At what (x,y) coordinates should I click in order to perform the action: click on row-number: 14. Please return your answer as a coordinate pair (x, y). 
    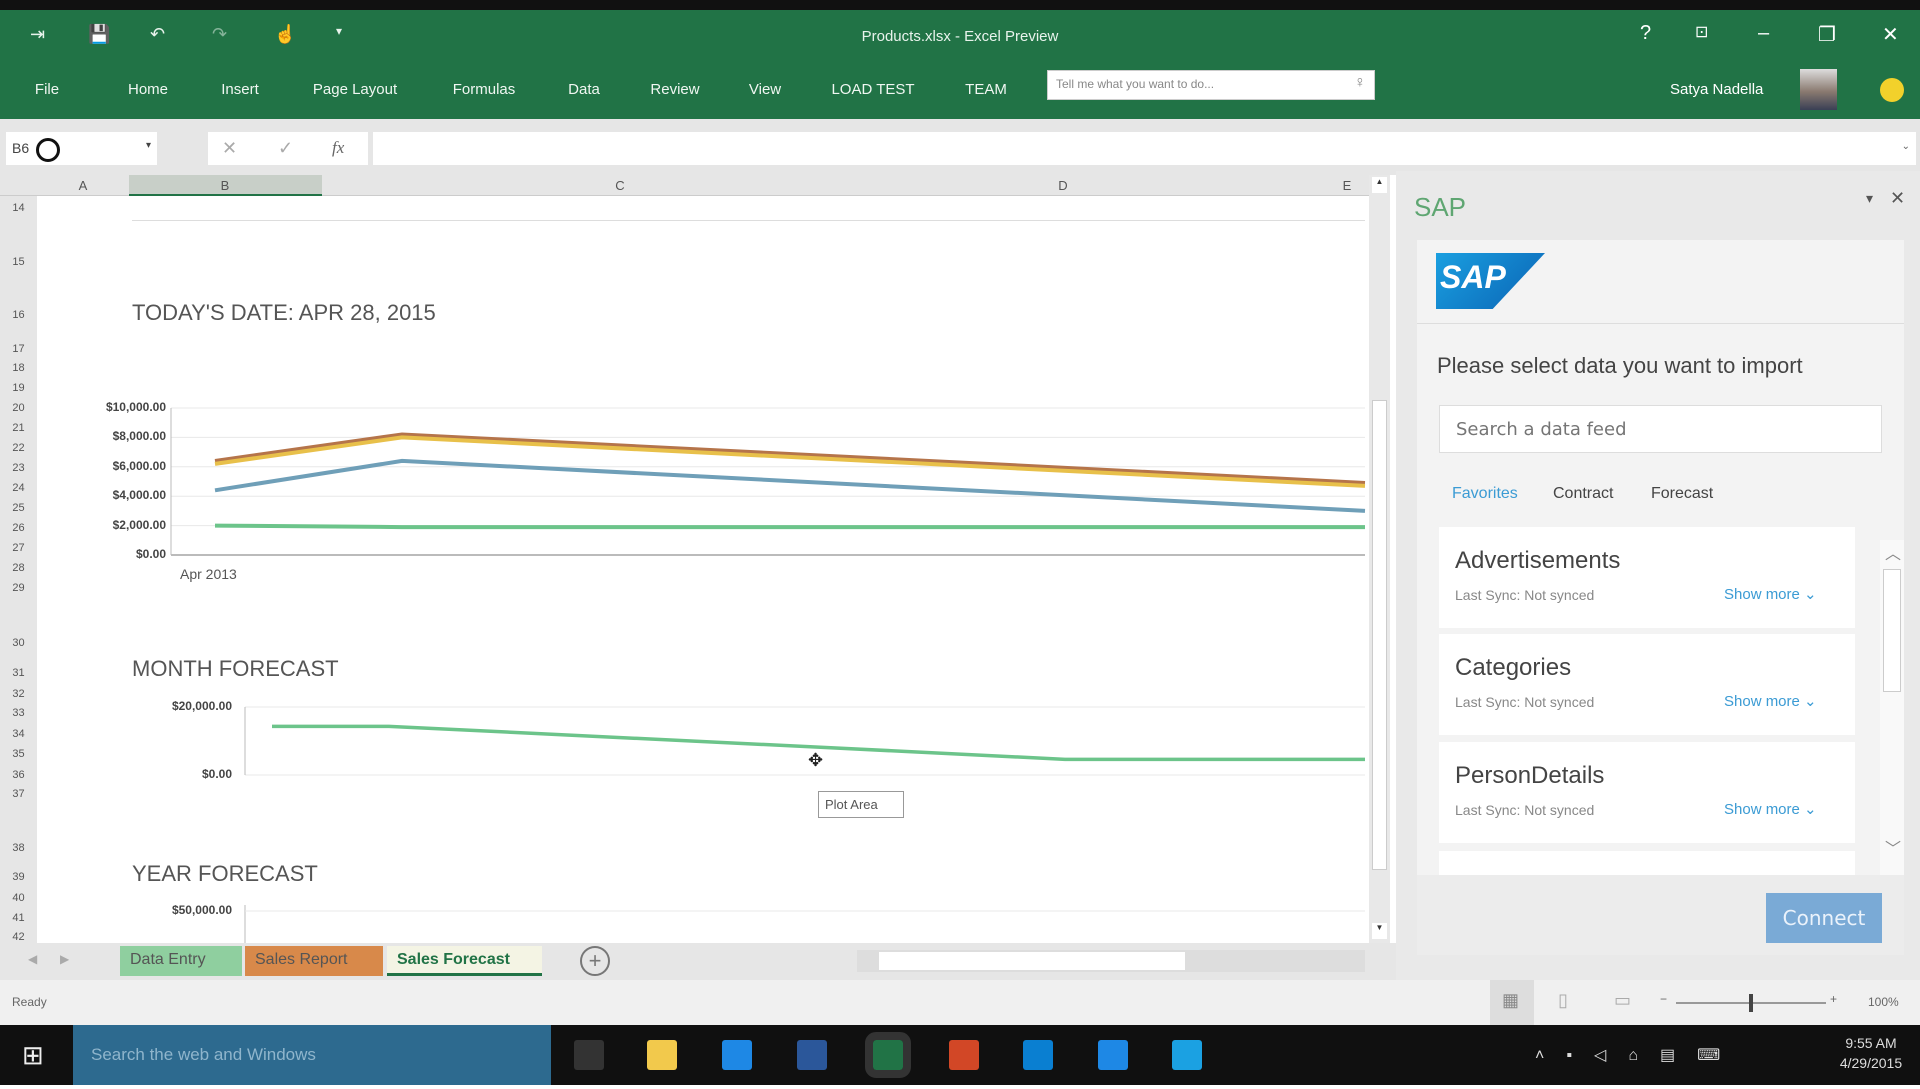
    Looking at the image, I should click on (18, 208).